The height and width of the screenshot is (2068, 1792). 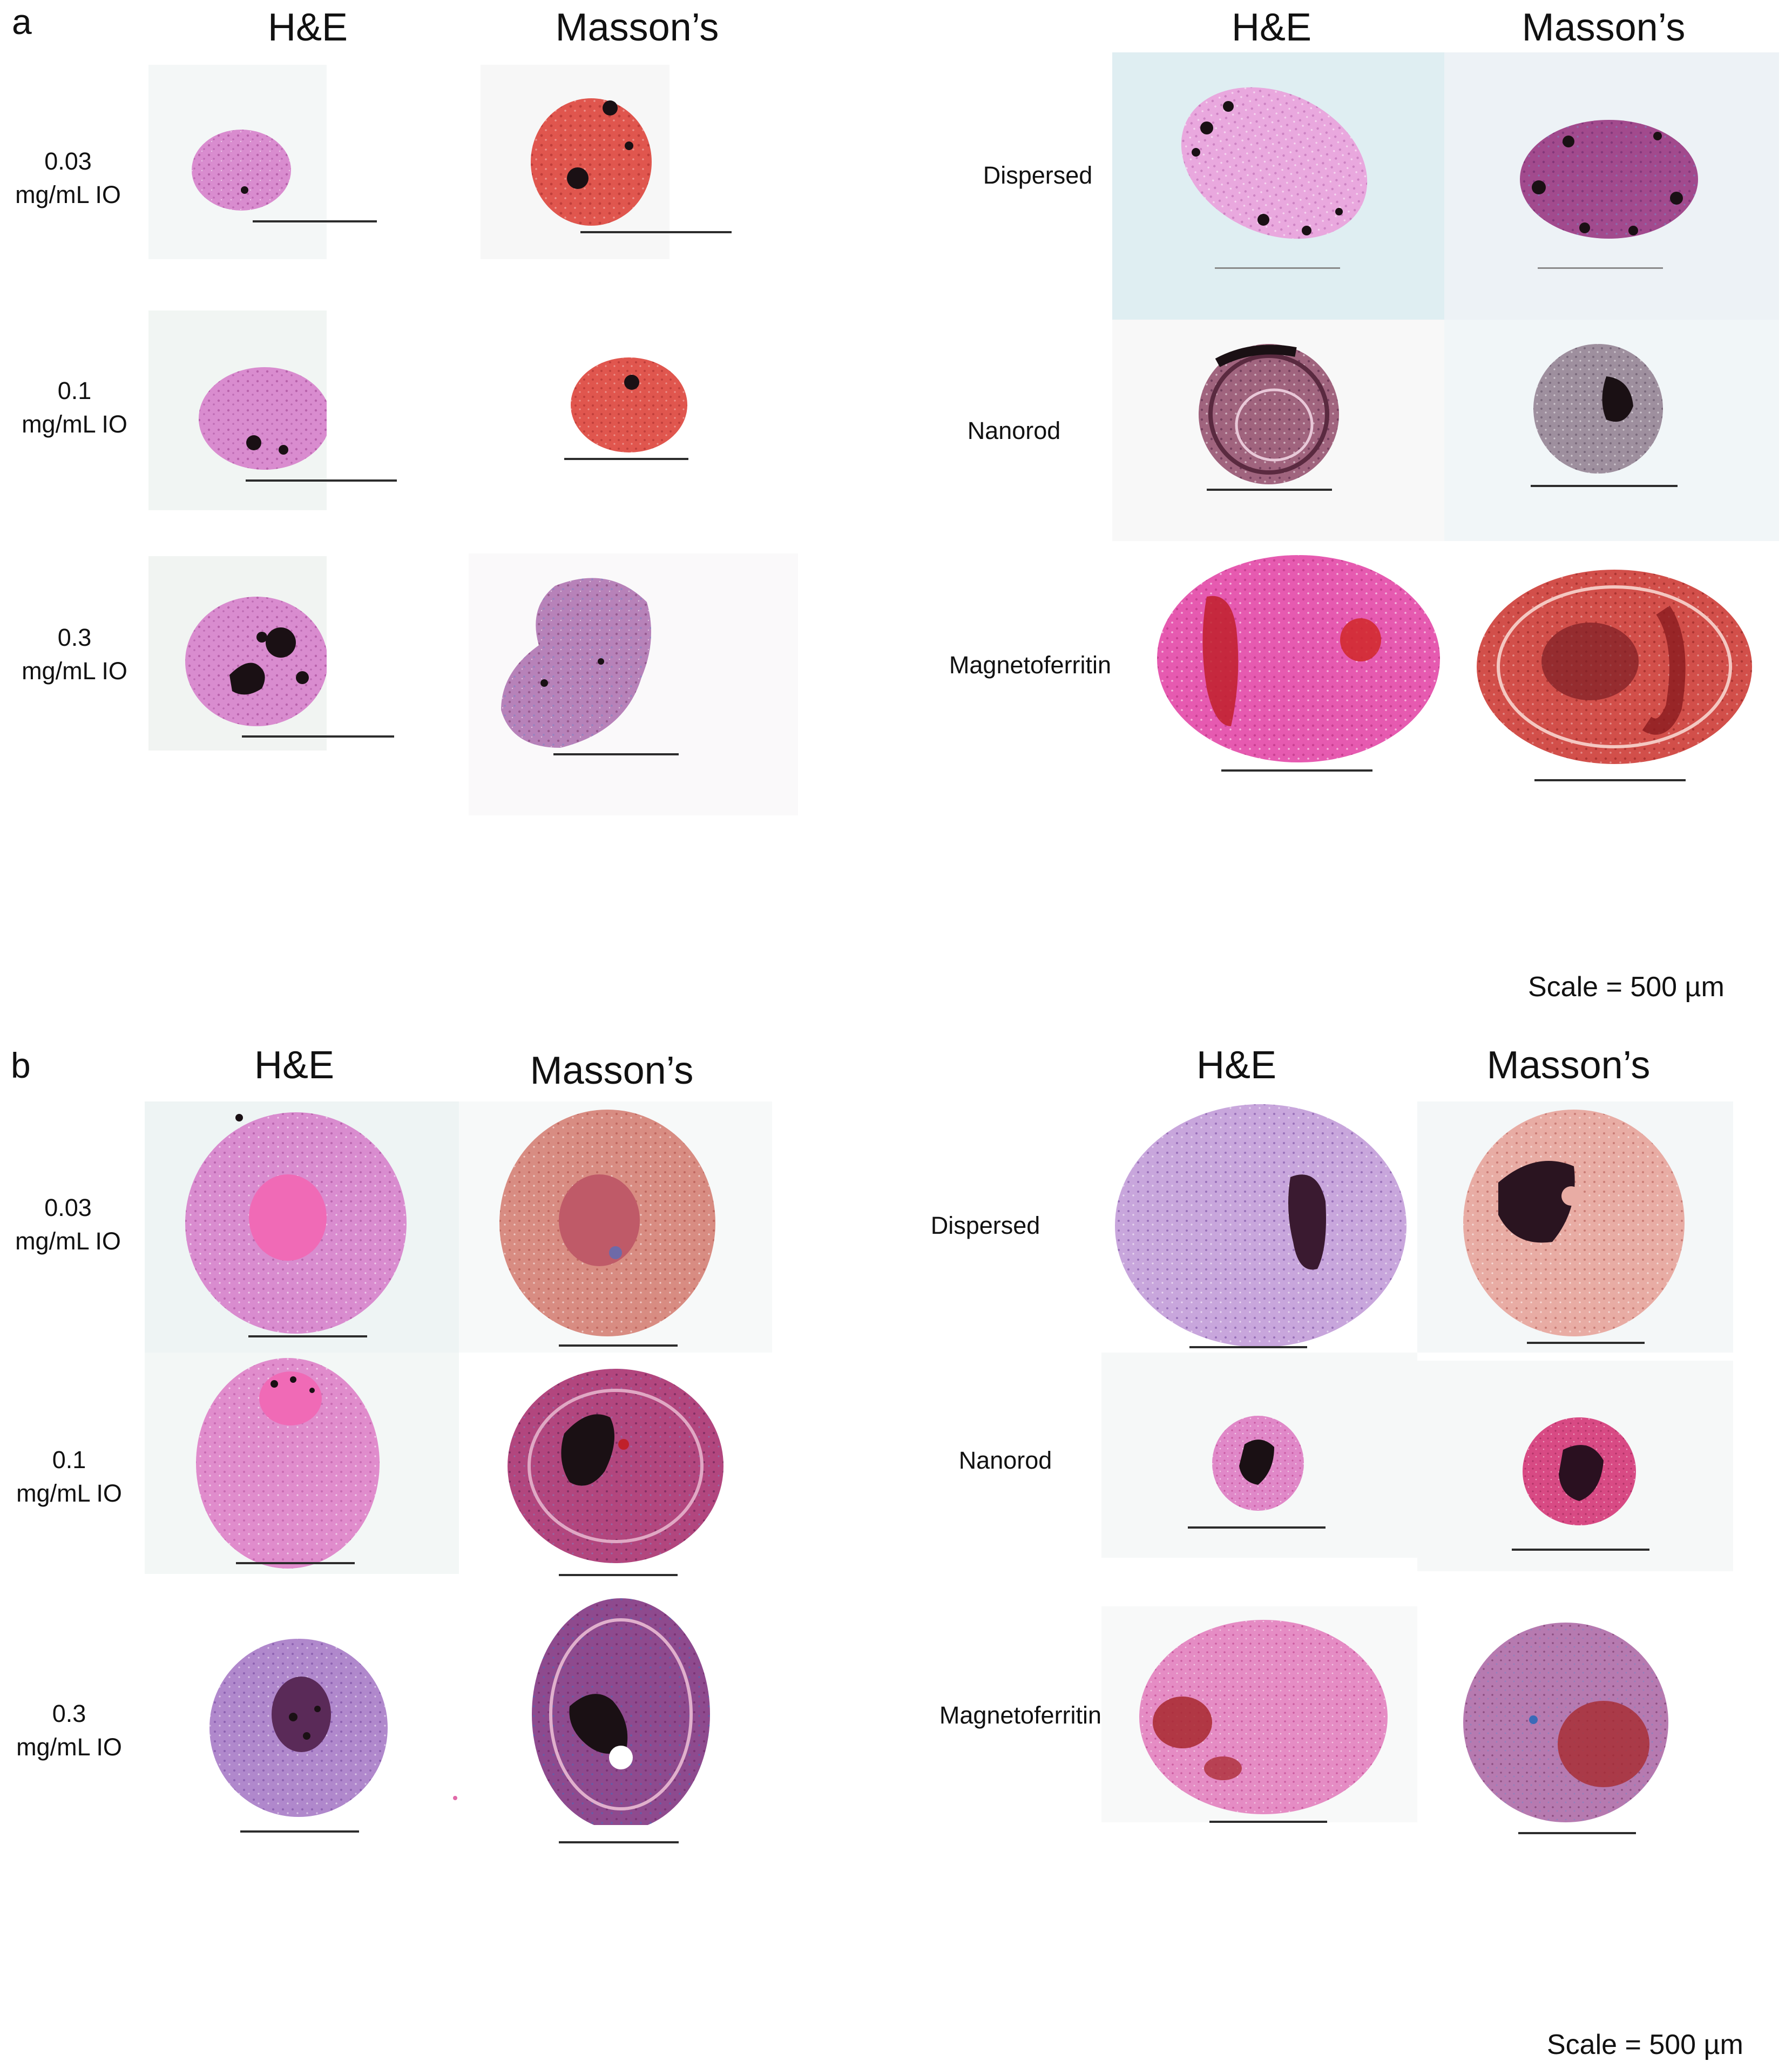 What do you see at coordinates (1277, 268) in the screenshot?
I see `panel-a-he-dispersed-scale-bar` at bounding box center [1277, 268].